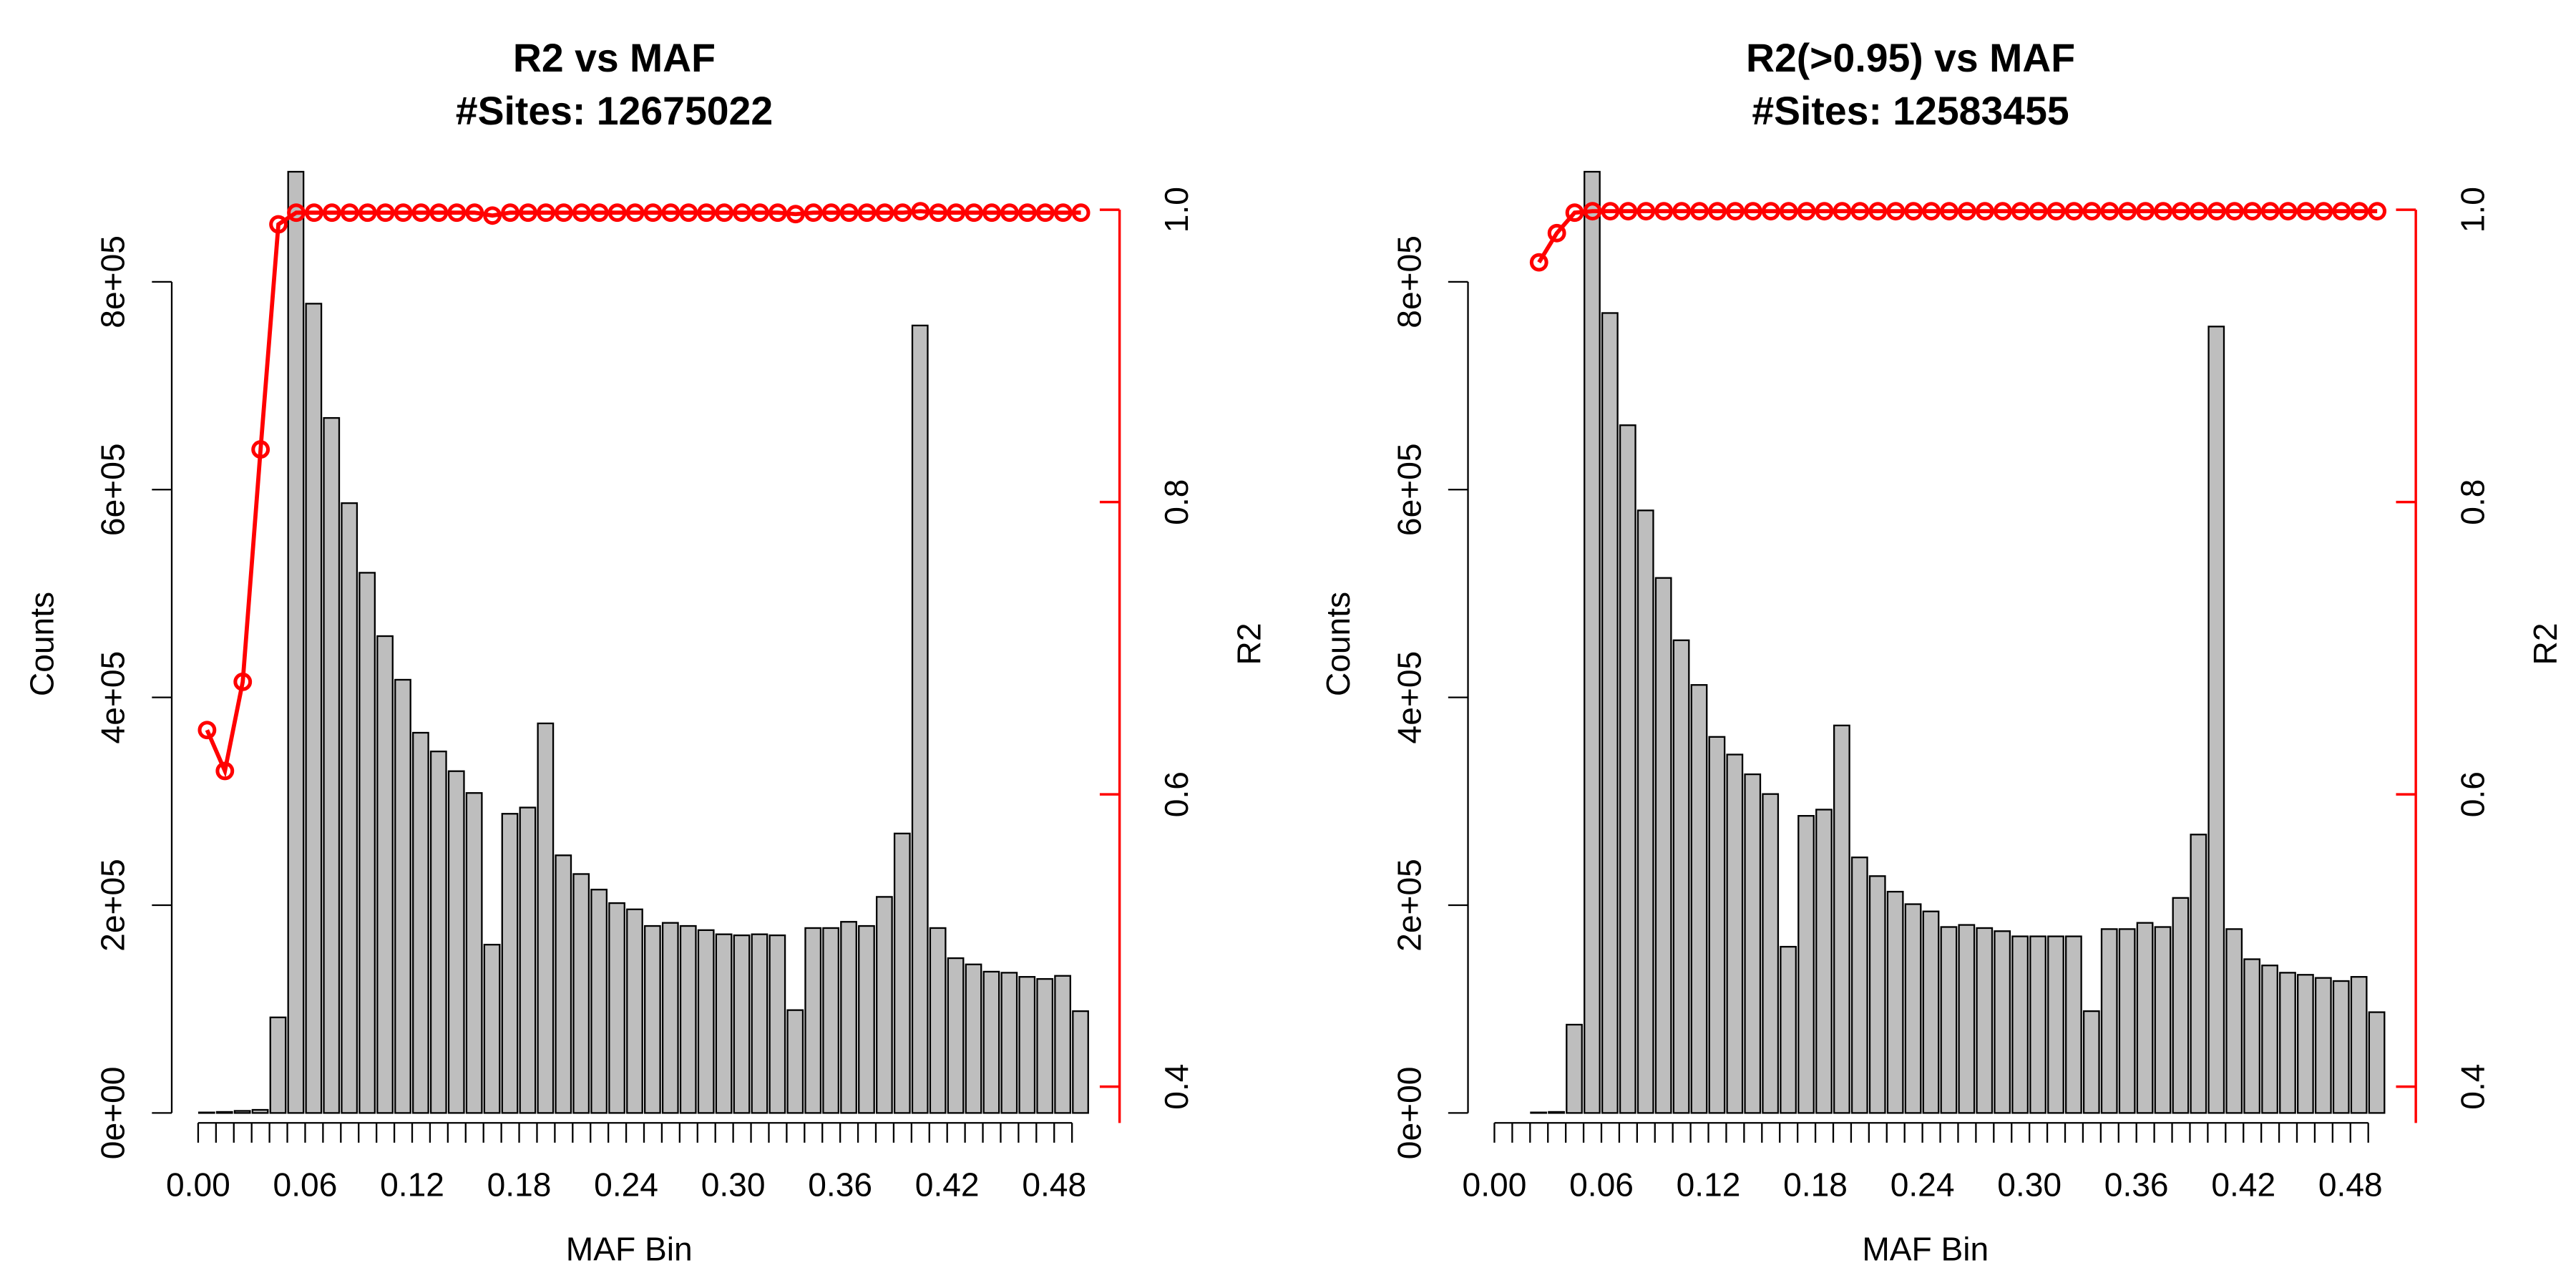 The height and width of the screenshot is (1288, 2576). I want to click on y2-tick-label: 0.6, so click(2472, 794).